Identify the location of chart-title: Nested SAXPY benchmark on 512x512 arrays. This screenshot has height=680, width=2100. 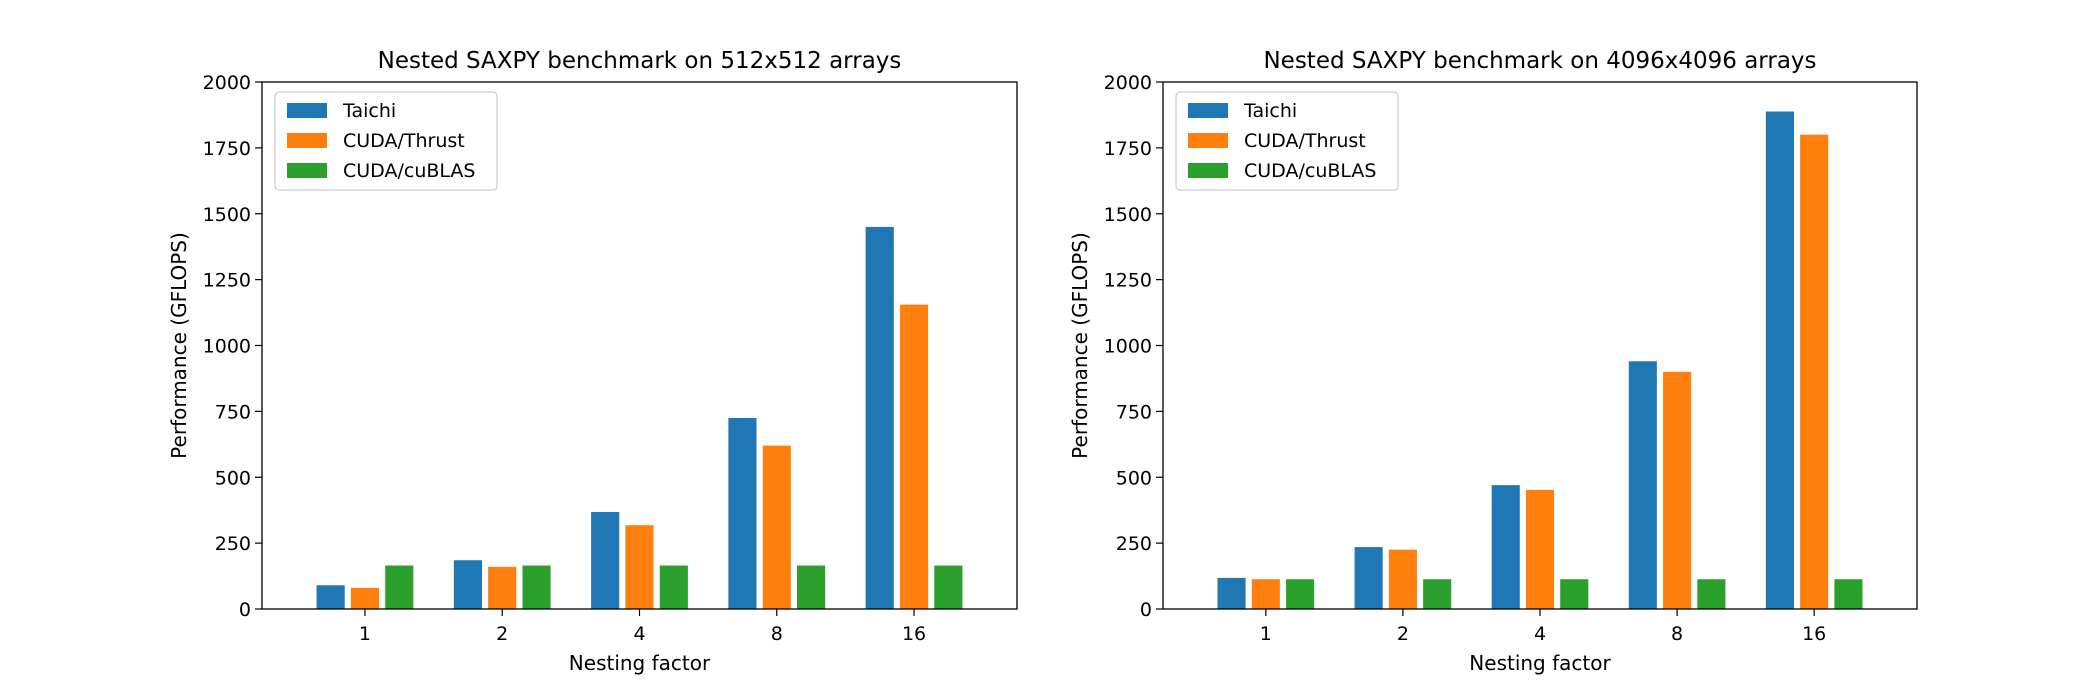
(640, 61).